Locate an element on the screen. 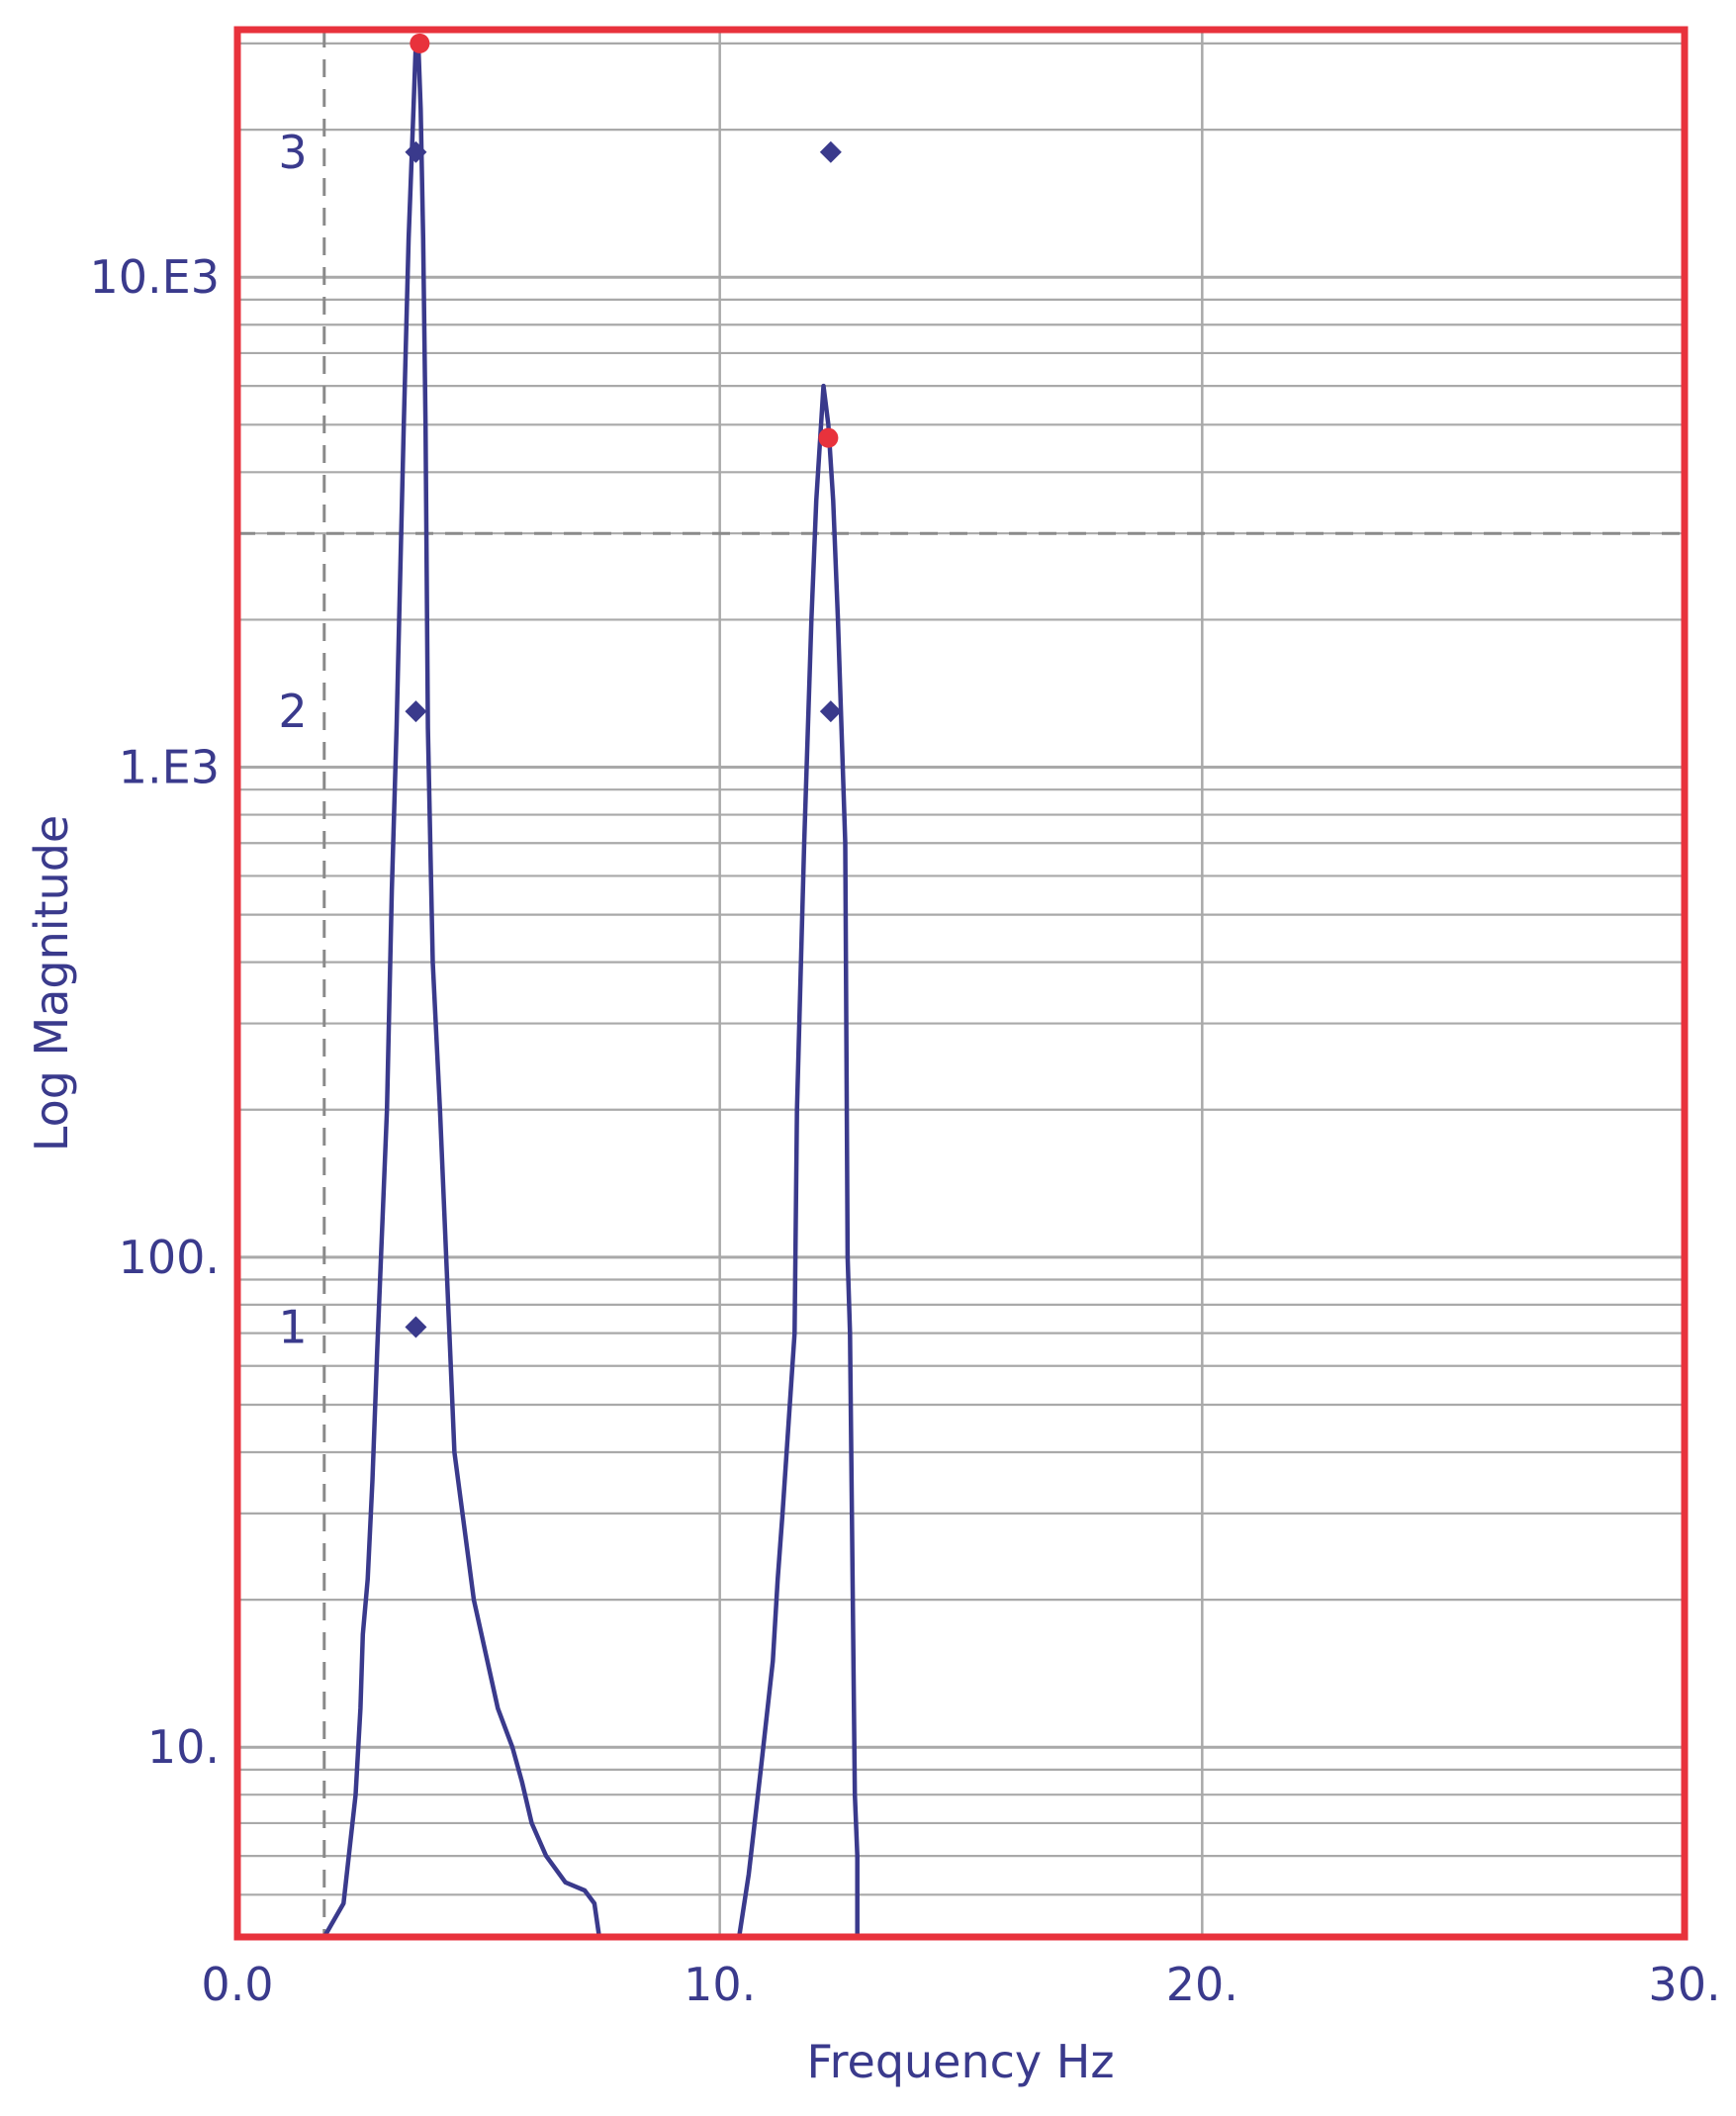 Image resolution: width=1736 pixels, height=2116 pixels. x-tick-label: 0.0 is located at coordinates (237, 1985).